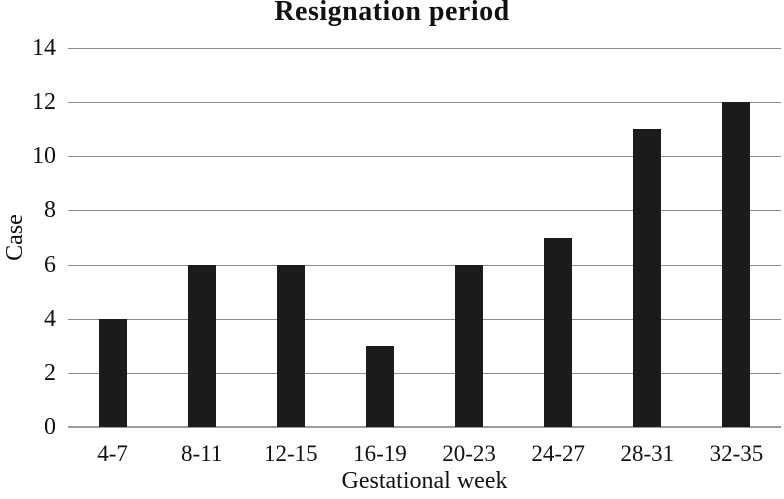 Image resolution: width=784 pixels, height=499 pixels. What do you see at coordinates (112, 453) in the screenshot?
I see `x-tick-label-4-7: 4-7` at bounding box center [112, 453].